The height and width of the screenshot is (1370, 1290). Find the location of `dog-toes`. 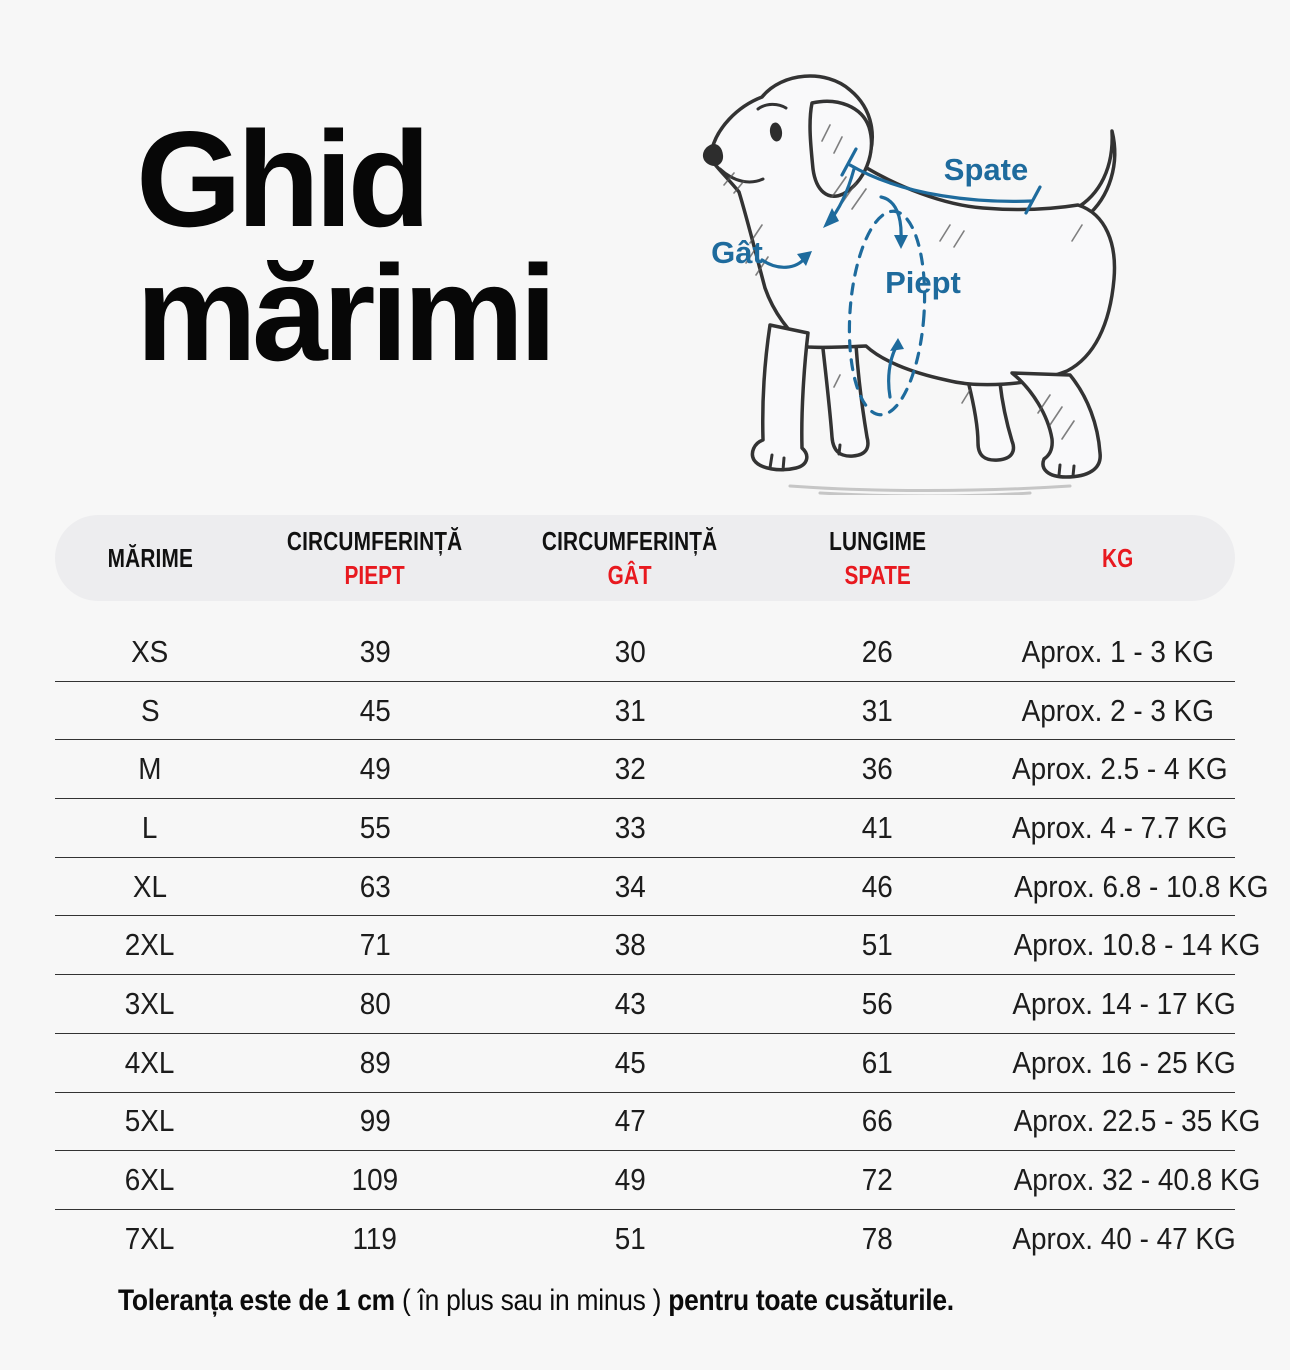

dog-toes is located at coordinates (922, 460).